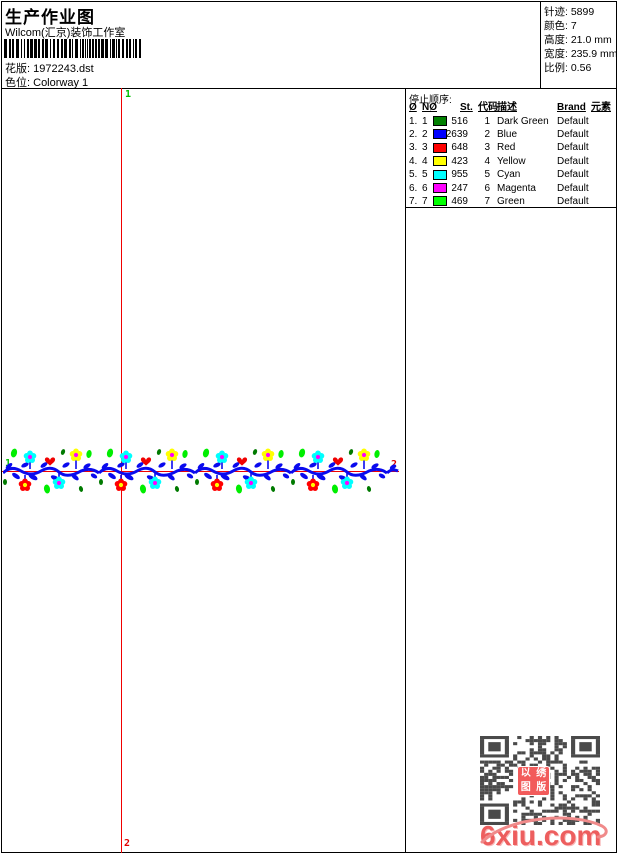  Describe the element at coordinates (413, 201) in the screenshot. I see `row-seq: 7.` at that location.